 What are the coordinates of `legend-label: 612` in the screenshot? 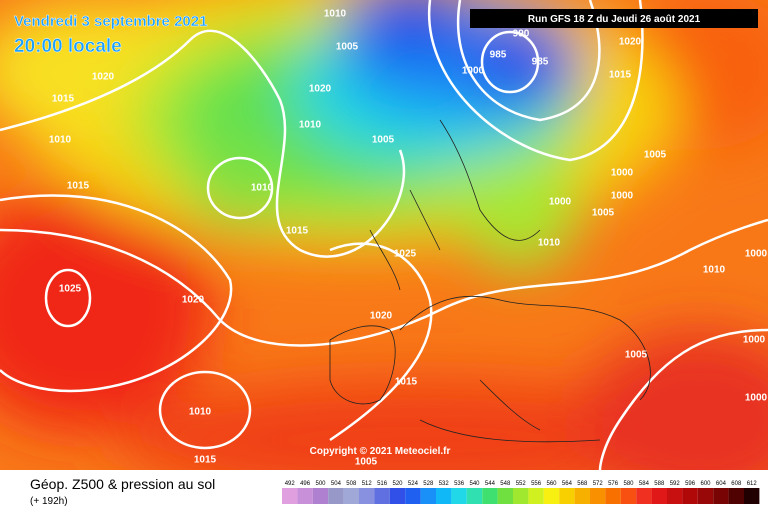 It's located at (752, 484).